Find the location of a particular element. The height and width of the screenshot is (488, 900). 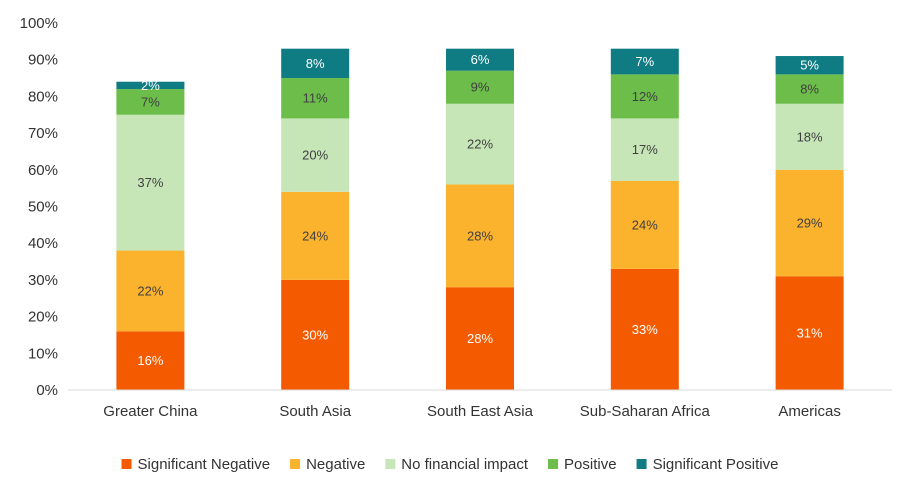

data-label: 11% is located at coordinates (315, 98).